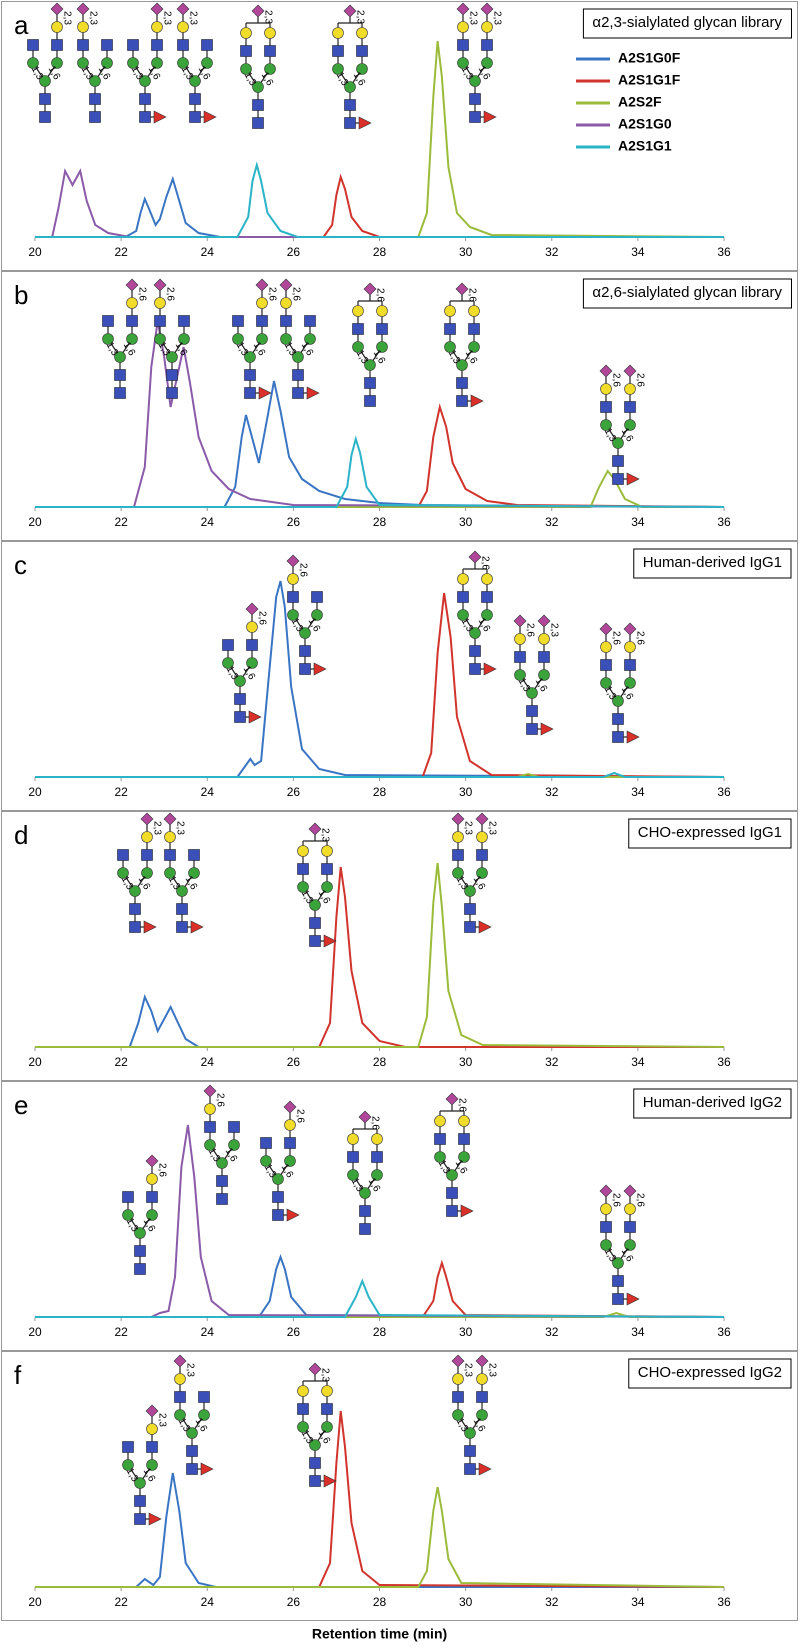 The width and height of the screenshot is (800, 1649). I want to click on panel-letter: e, so click(21, 1105).